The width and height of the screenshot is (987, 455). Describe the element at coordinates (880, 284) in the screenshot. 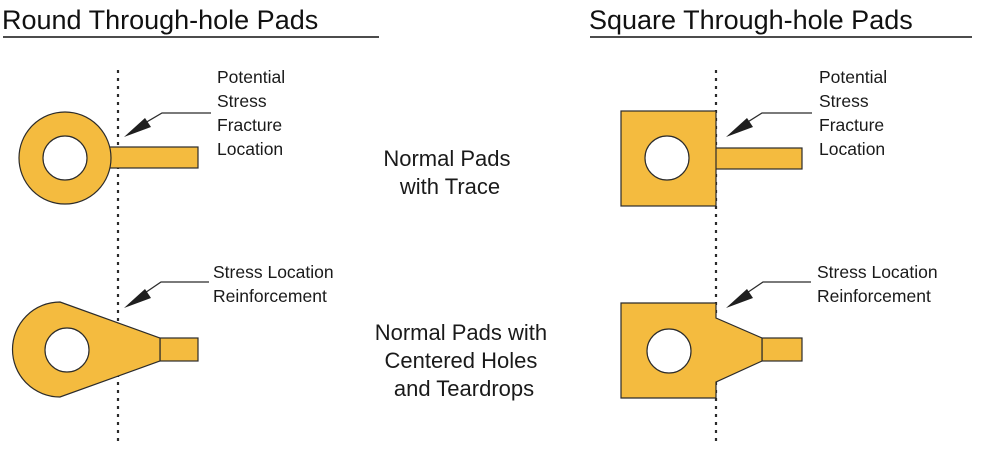

I see `reinforcement-callout-square: Stress Location Reinforcement` at that location.